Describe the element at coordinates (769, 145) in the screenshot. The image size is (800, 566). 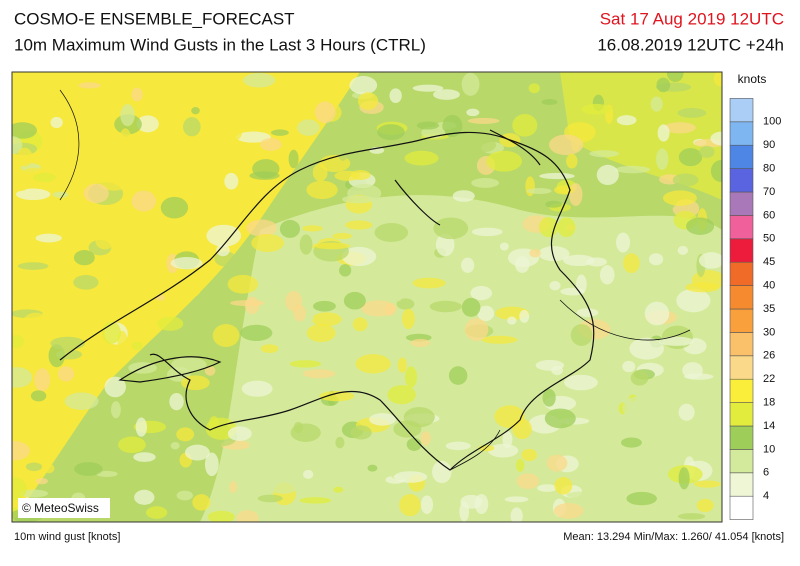
I see `colorbar-label: 90` at that location.